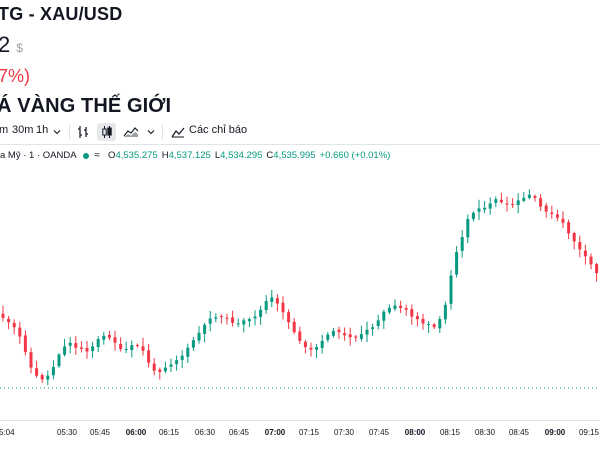 The image size is (600, 450). What do you see at coordinates (131, 132) in the screenshot?
I see `area-style-icon` at bounding box center [131, 132].